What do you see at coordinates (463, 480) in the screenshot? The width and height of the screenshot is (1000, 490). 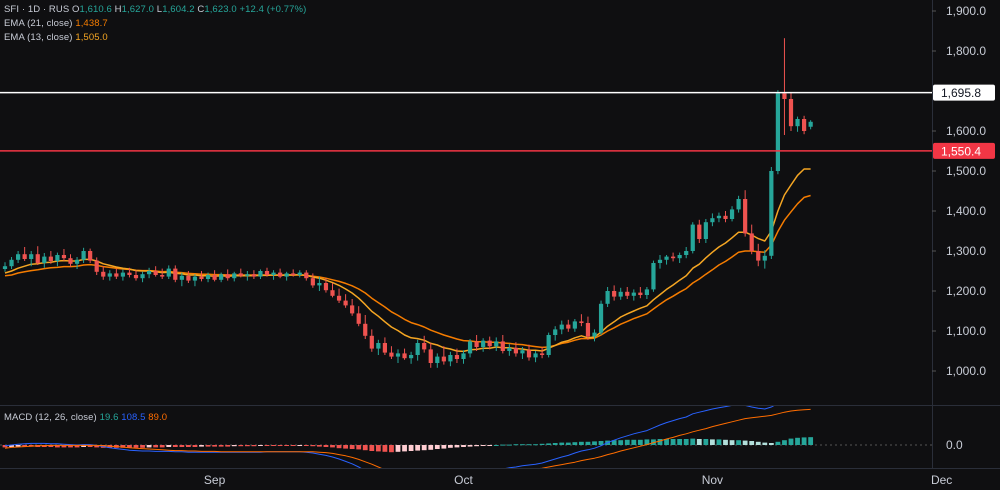 I see `x-tick-label-oct: Oct` at bounding box center [463, 480].